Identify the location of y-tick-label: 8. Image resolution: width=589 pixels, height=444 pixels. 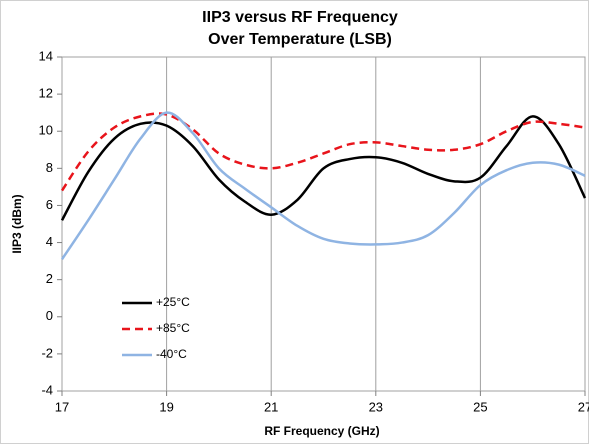
(49, 167).